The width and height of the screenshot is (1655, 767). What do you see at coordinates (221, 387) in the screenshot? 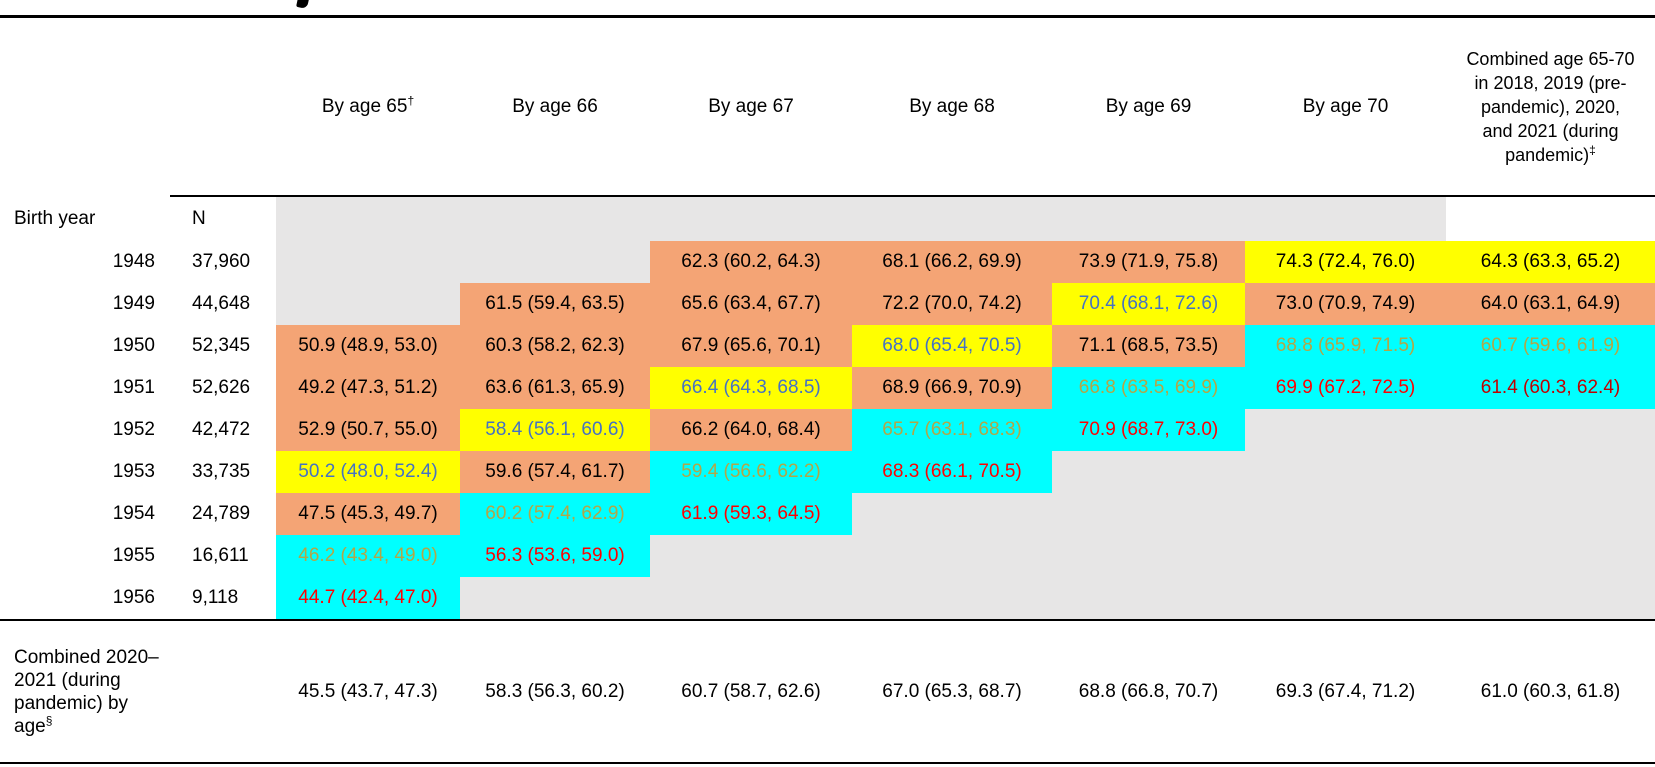
I see `n-value: 52,626` at bounding box center [221, 387].